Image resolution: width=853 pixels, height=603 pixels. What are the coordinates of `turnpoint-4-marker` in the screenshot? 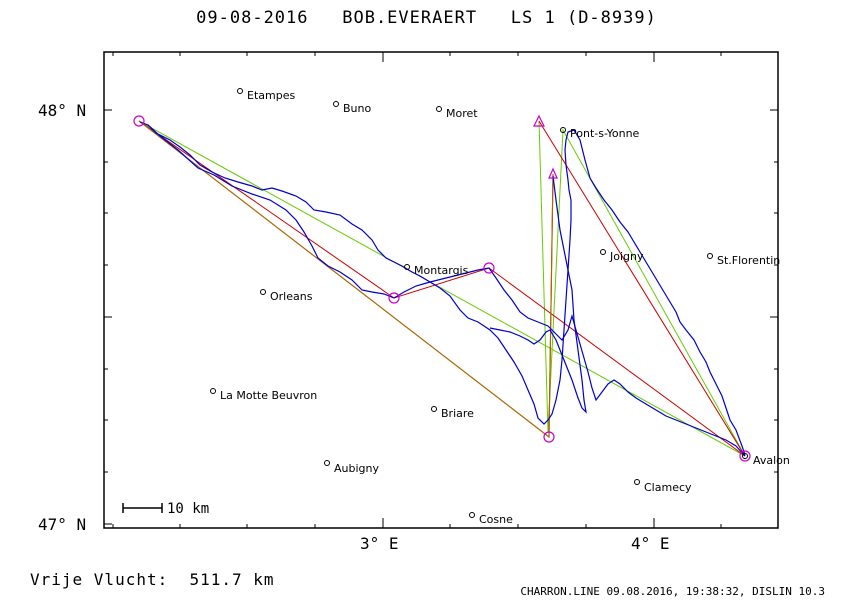 It's located at (745, 456).